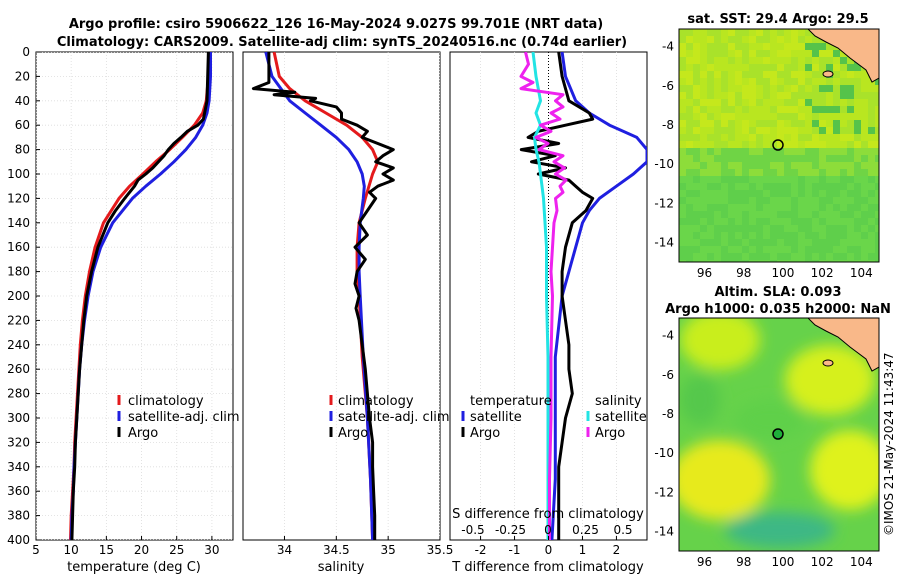 The image size is (900, 580). What do you see at coordinates (18, 174) in the screenshot?
I see `y-tick-label: 100` at bounding box center [18, 174].